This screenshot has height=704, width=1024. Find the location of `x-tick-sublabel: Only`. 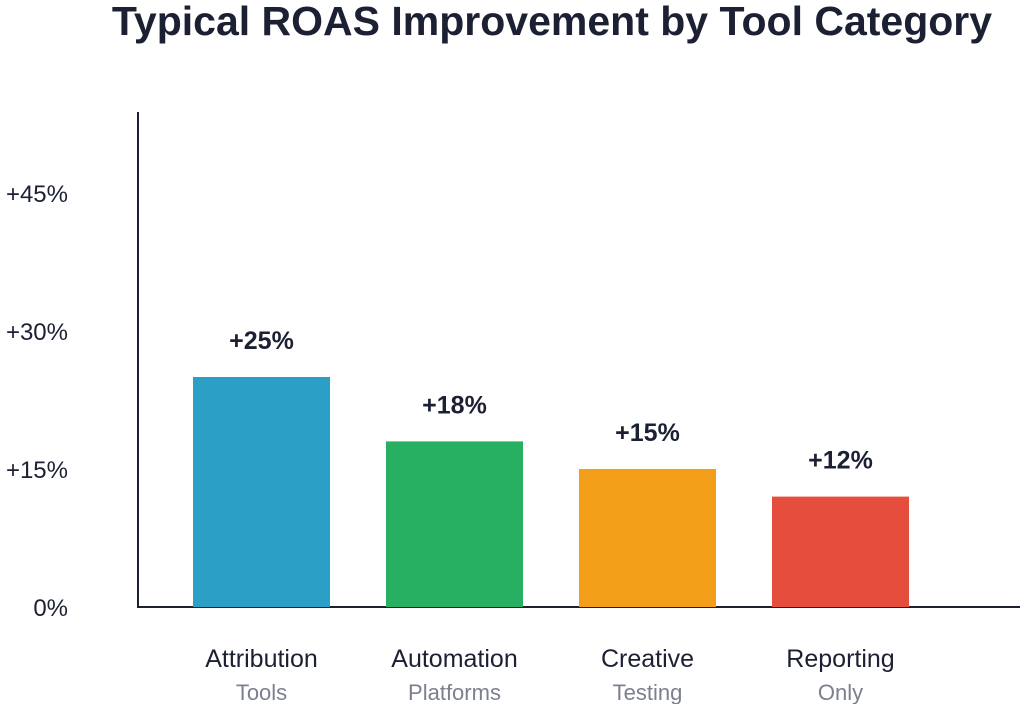

x-tick-sublabel: Only is located at coordinates (840, 692).